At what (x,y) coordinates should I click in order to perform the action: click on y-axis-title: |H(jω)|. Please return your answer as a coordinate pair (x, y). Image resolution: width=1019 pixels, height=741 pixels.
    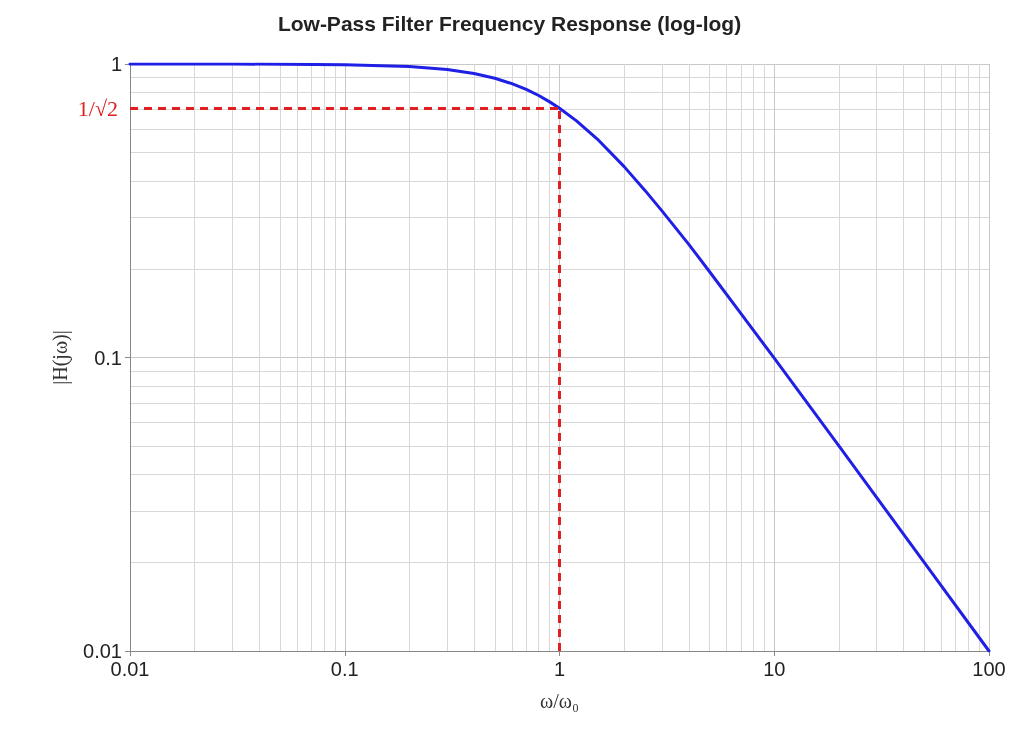
    Looking at the image, I should click on (60, 357).